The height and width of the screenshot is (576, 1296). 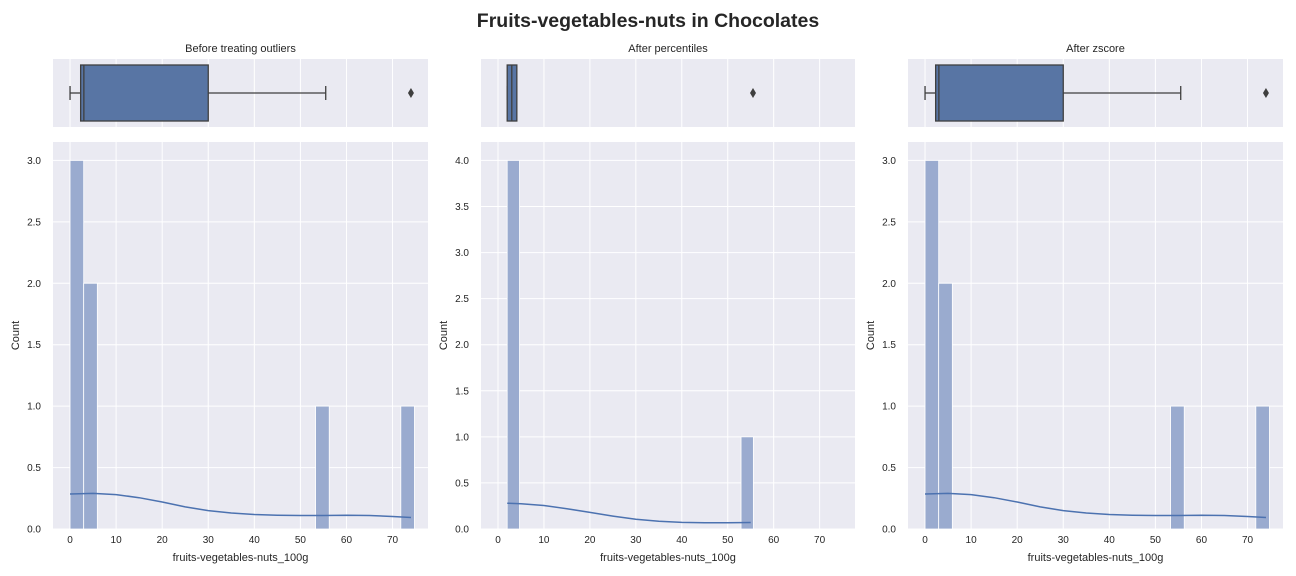 What do you see at coordinates (668, 49) in the screenshot?
I see `panel-title: After percentiles` at bounding box center [668, 49].